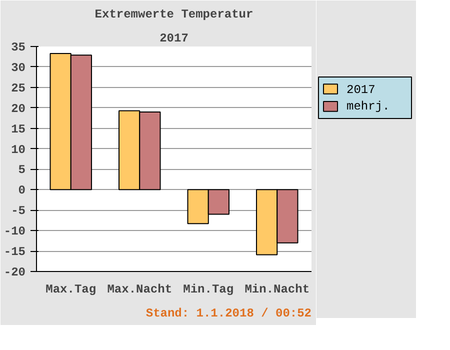  Describe the element at coordinates (208, 289) in the screenshot. I see `x-tick-label: Min.Tag` at that location.